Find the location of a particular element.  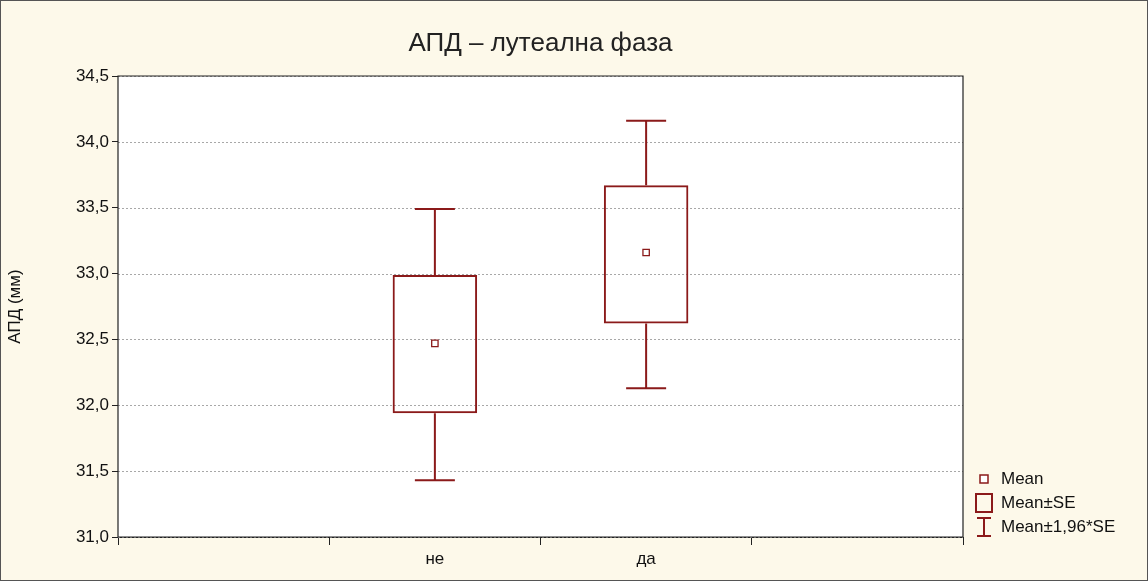

text: Mean is located at coordinates (1022, 479).